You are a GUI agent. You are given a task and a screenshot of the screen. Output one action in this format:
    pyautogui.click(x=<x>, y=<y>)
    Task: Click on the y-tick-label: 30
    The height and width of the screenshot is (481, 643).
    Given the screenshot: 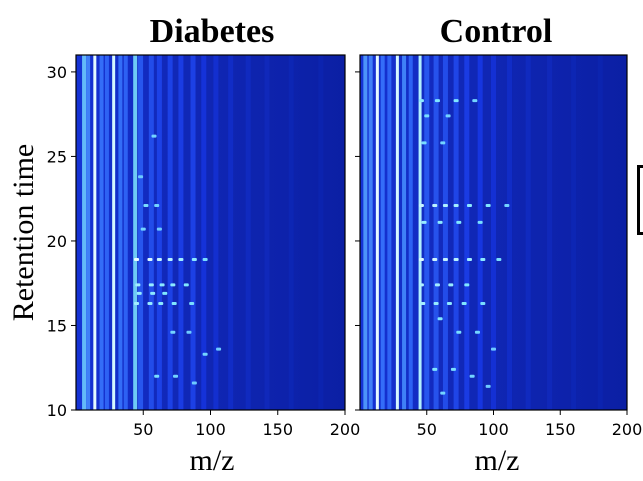 What is the action you would take?
    pyautogui.click(x=57, y=72)
    